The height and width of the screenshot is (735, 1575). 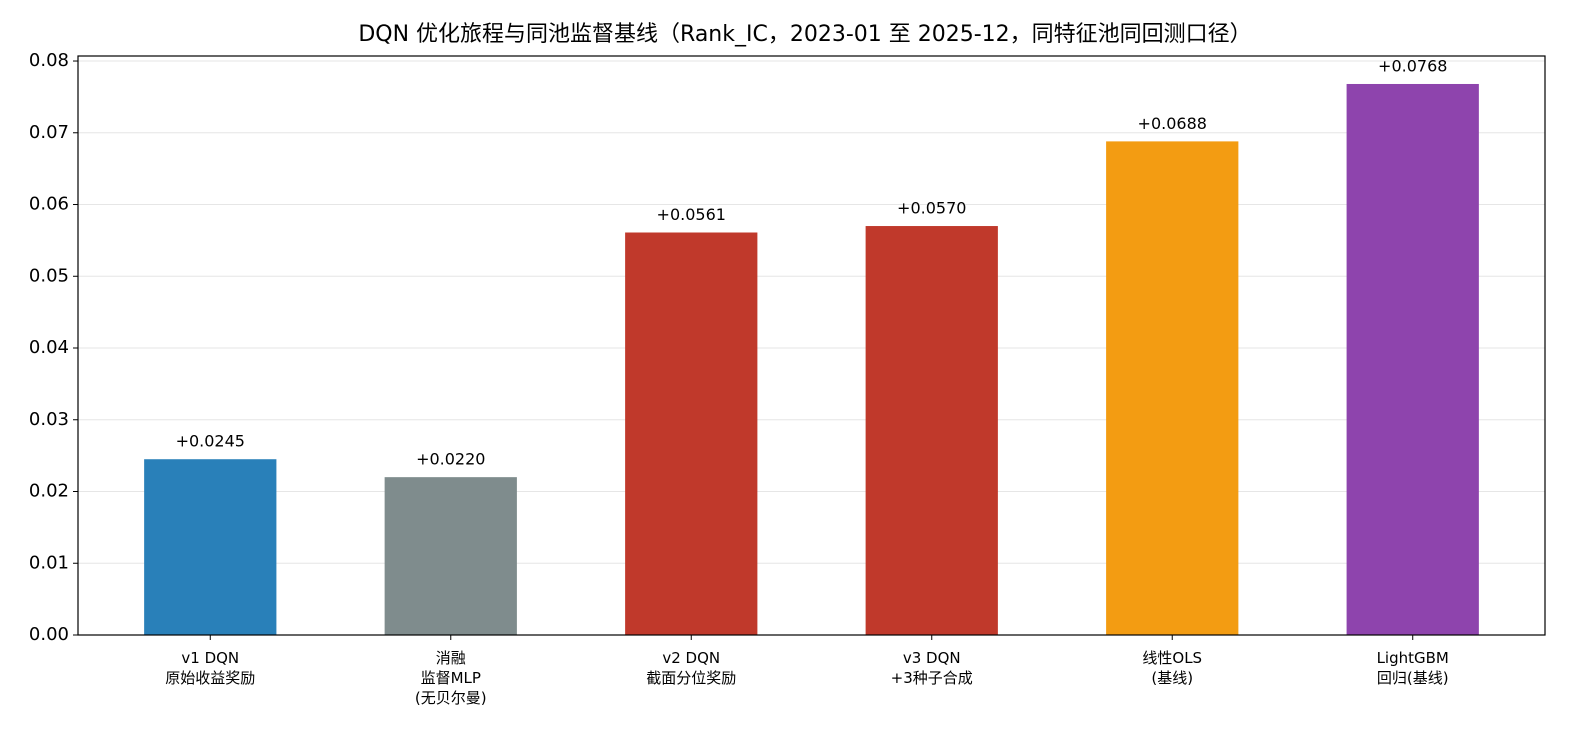 What do you see at coordinates (1413, 658) in the screenshot?
I see `x-tick-label-line: LightGBM` at bounding box center [1413, 658].